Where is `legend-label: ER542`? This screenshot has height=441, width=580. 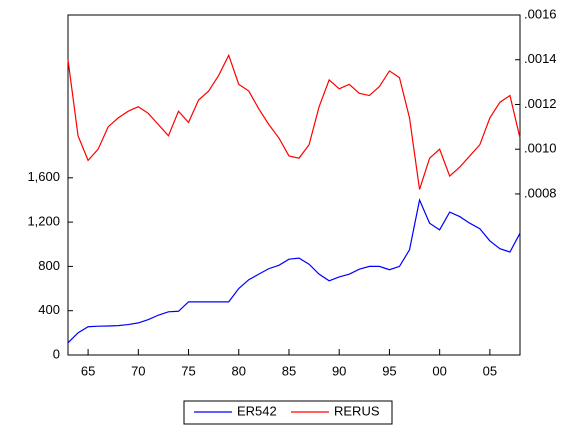 legend-label: ER542 is located at coordinates (257, 410).